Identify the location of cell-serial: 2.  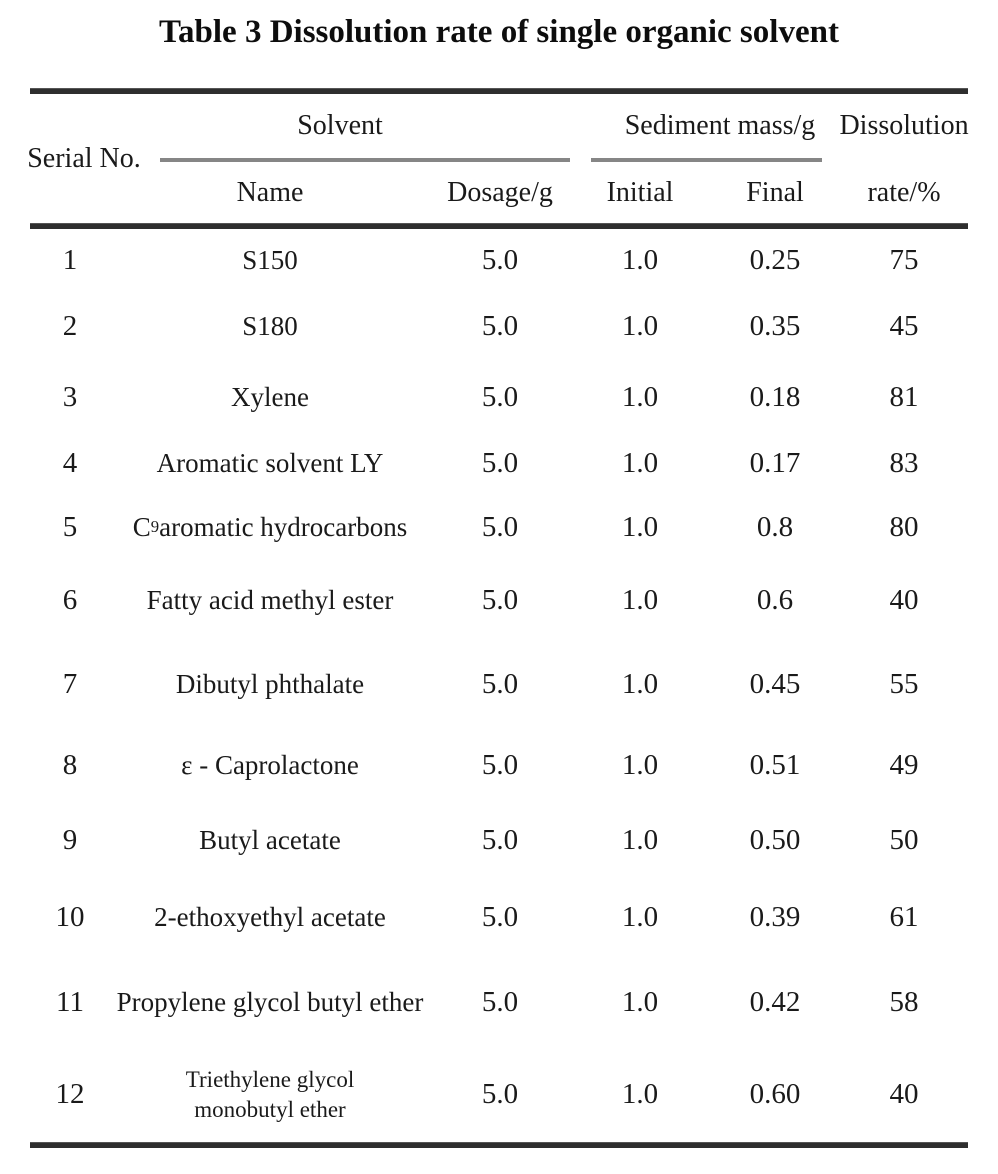
(70, 326).